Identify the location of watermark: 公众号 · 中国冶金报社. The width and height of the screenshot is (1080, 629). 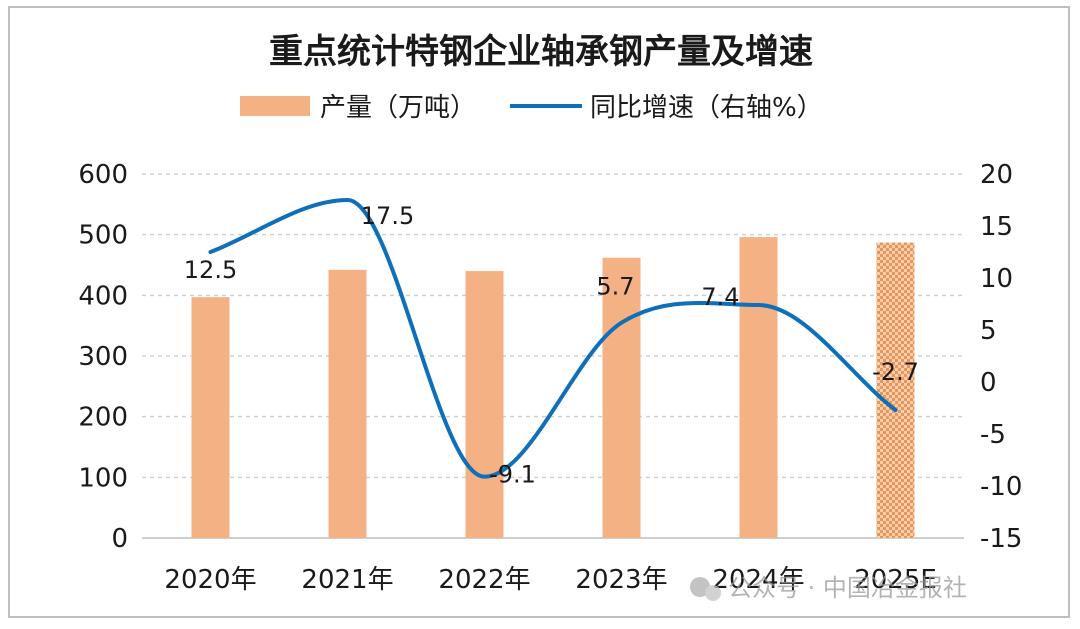
(828, 588).